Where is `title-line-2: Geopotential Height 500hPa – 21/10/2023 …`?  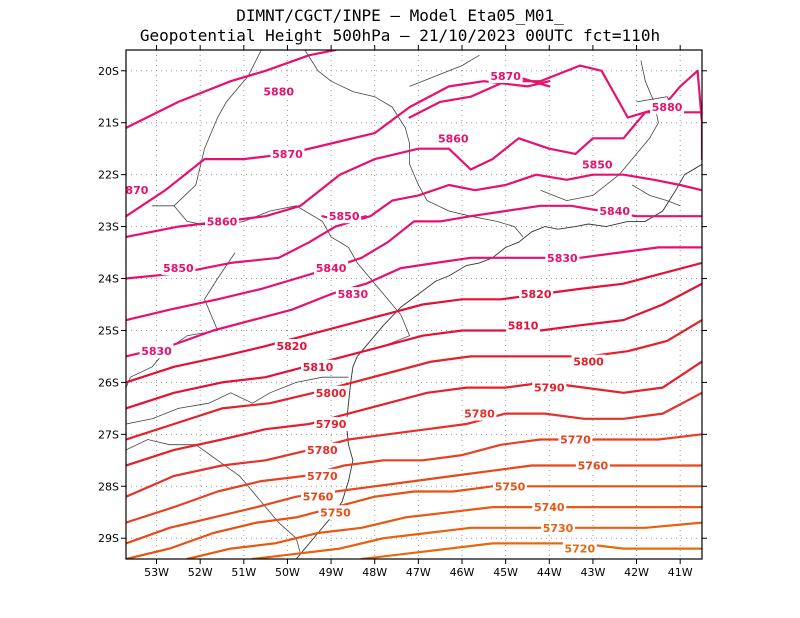
title-line-2: Geopotential Height 500hPa – 21/10/2023 … is located at coordinates (400, 35).